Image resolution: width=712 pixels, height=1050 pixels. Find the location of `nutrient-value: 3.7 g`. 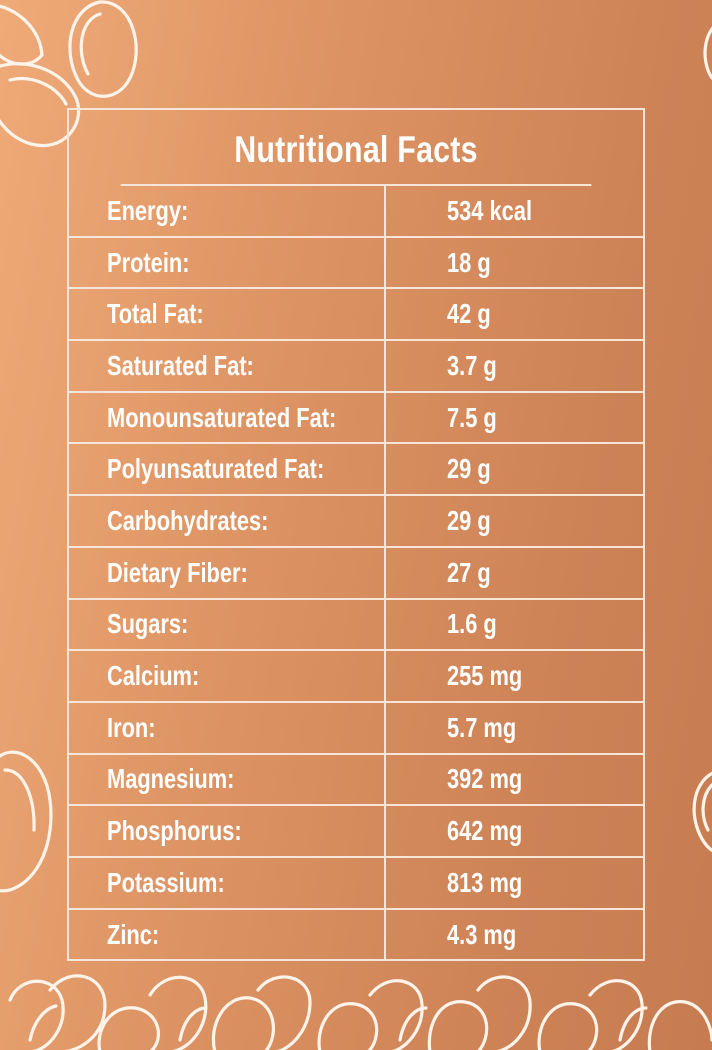

nutrient-value: 3.7 g is located at coordinates (472, 365).